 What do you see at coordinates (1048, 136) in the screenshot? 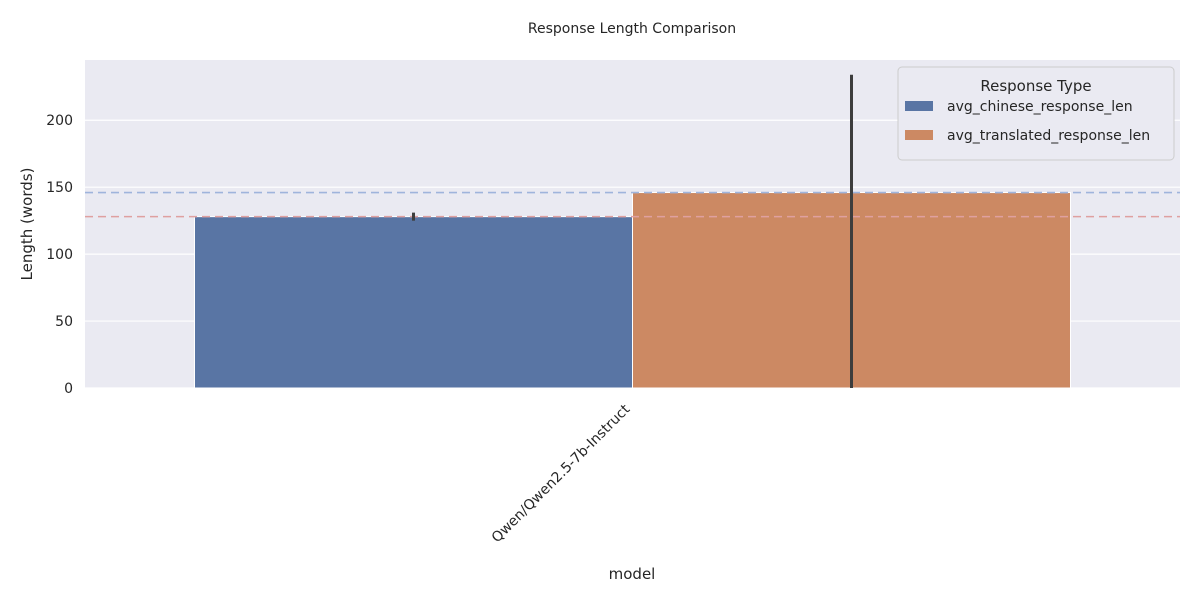
I see `legend-label-translated: avg_translated_response_len` at bounding box center [1048, 136].